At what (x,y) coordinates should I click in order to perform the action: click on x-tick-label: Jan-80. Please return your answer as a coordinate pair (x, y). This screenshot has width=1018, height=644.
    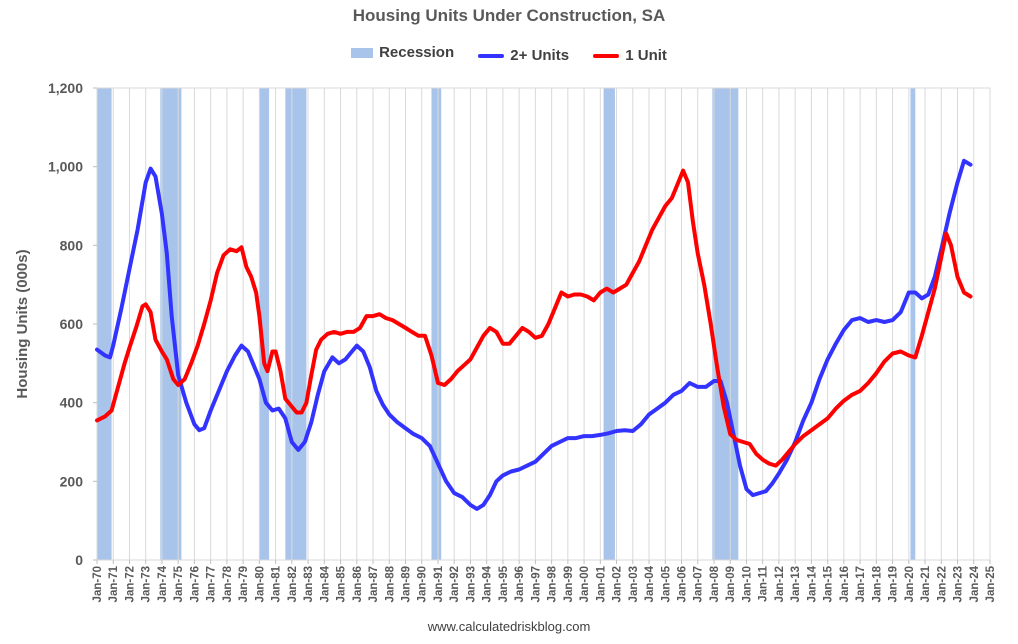
    Looking at the image, I should click on (260, 584).